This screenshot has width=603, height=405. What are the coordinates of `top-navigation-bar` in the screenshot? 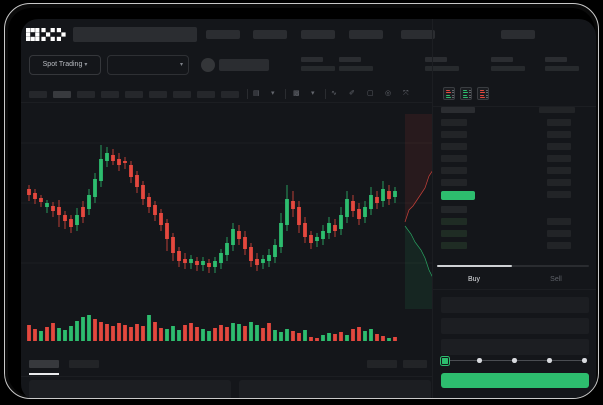 It's located at (308, 34).